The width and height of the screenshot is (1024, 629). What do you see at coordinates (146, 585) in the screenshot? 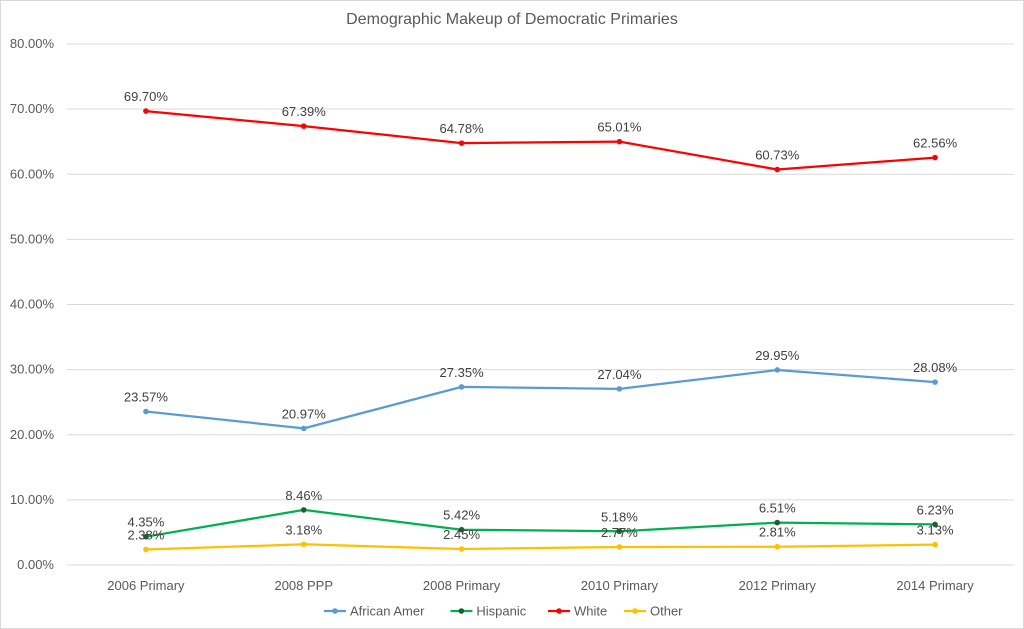
I see `x-tick-label: 2006 Primary` at bounding box center [146, 585].